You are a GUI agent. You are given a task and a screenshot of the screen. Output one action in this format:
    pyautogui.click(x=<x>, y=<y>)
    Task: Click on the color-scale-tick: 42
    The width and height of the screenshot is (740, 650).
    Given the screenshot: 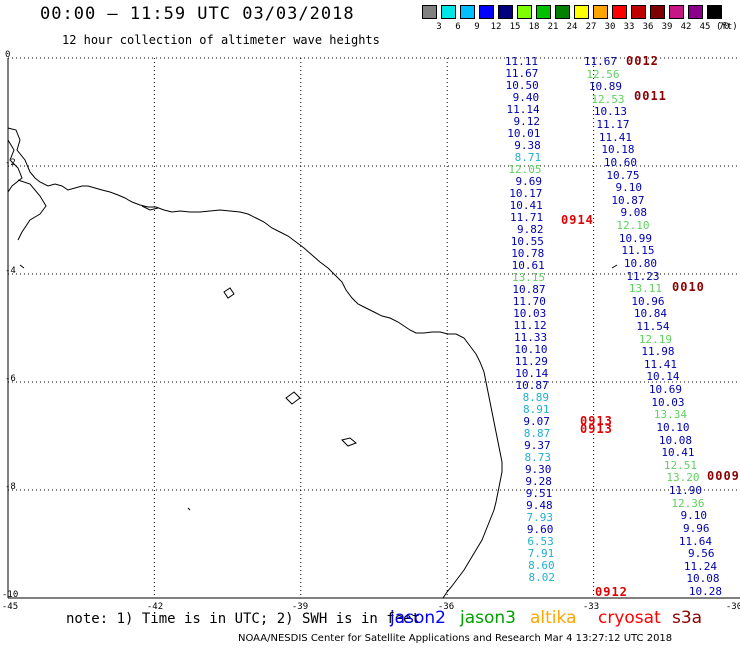 What is the action you would take?
    pyautogui.click(x=686, y=27)
    